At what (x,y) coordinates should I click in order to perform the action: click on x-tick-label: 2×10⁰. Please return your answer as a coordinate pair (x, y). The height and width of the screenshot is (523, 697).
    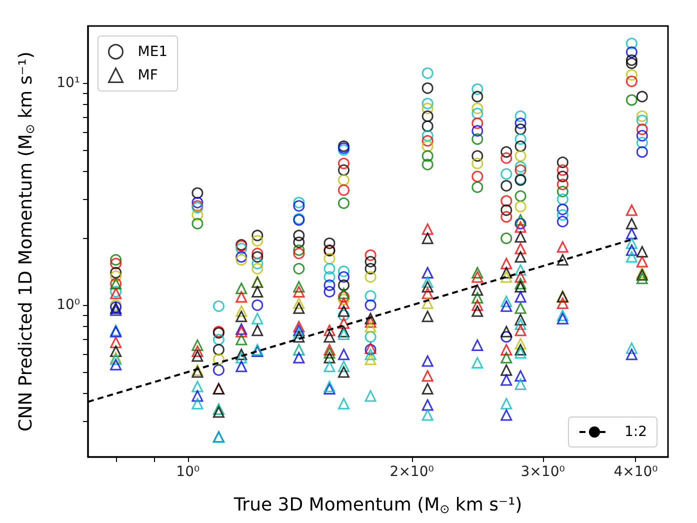
    Looking at the image, I should click on (412, 472).